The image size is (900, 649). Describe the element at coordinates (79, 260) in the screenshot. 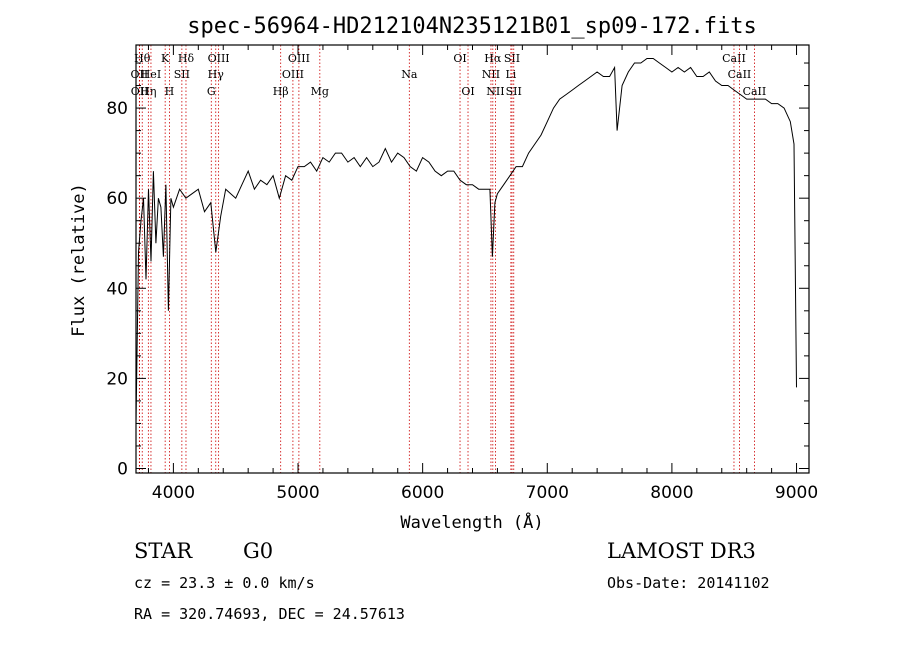

I see `y-axis-label: Flux (relative)` at that location.